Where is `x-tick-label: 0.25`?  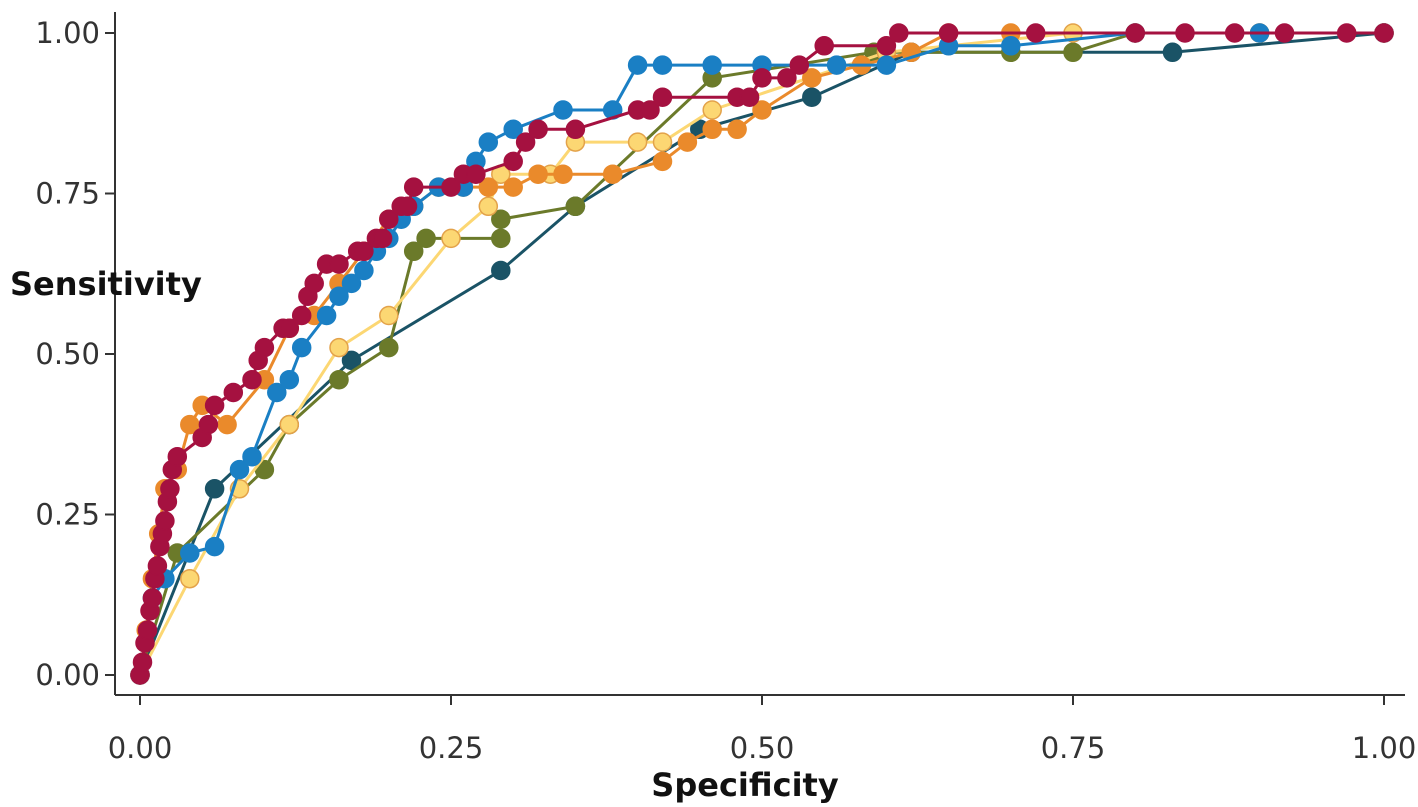 x-tick-label: 0.25 is located at coordinates (451, 748).